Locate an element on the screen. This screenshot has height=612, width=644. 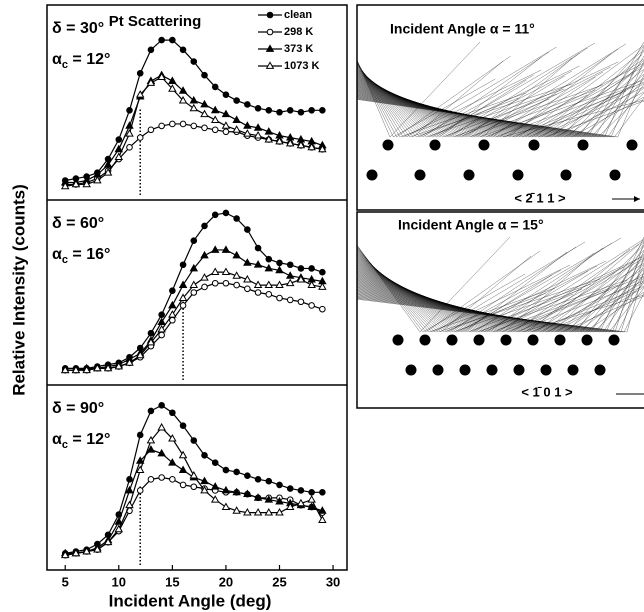
direction-label: < 1̄ 0 1 > is located at coordinates (547, 391).